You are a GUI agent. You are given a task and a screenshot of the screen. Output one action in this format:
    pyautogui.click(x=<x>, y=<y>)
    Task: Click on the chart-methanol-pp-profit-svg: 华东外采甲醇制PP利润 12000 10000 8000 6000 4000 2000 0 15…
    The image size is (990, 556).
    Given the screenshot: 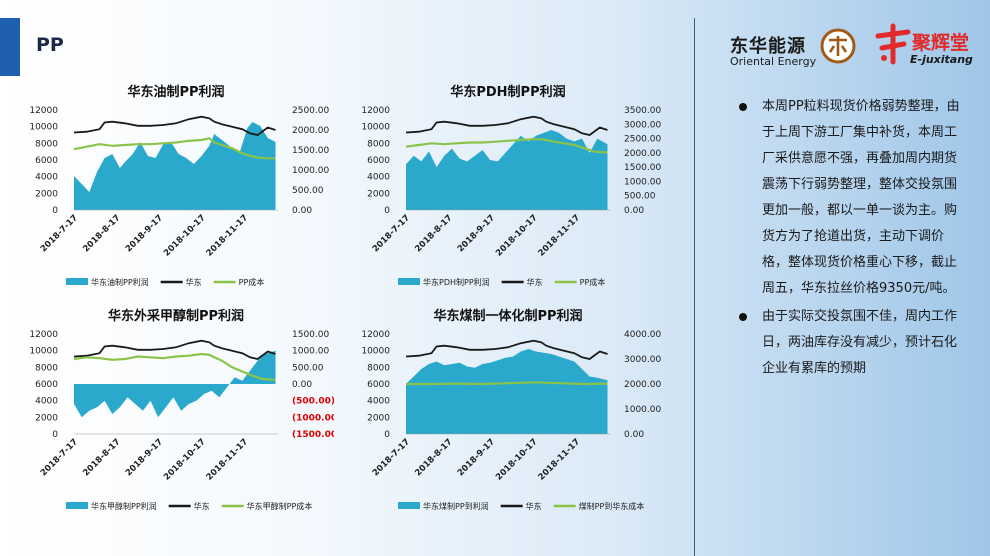 What is the action you would take?
    pyautogui.click(x=181, y=409)
    